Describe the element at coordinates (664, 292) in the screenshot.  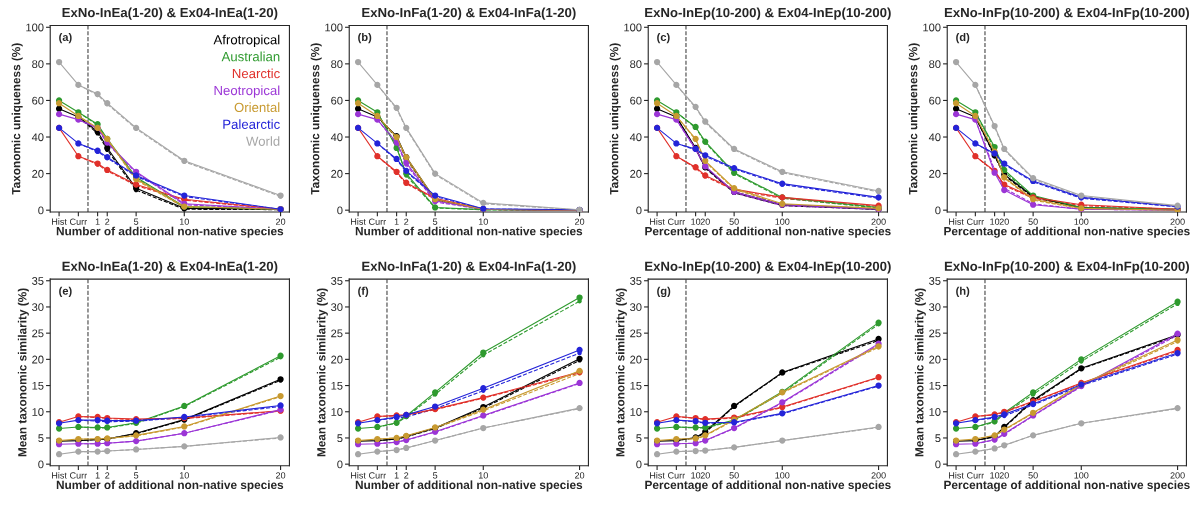
I see `annotation: (g)` at that location.